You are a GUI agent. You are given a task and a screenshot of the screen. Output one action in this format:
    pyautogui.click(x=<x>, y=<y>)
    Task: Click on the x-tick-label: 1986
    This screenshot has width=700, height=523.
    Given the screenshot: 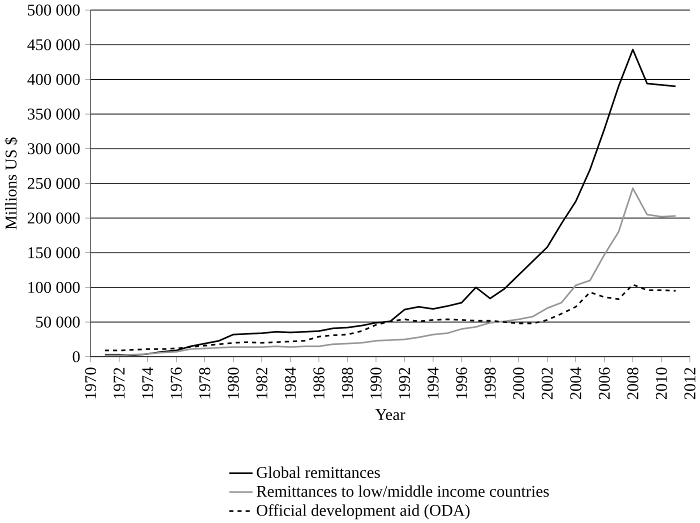 What is the action you would take?
    pyautogui.click(x=318, y=382)
    